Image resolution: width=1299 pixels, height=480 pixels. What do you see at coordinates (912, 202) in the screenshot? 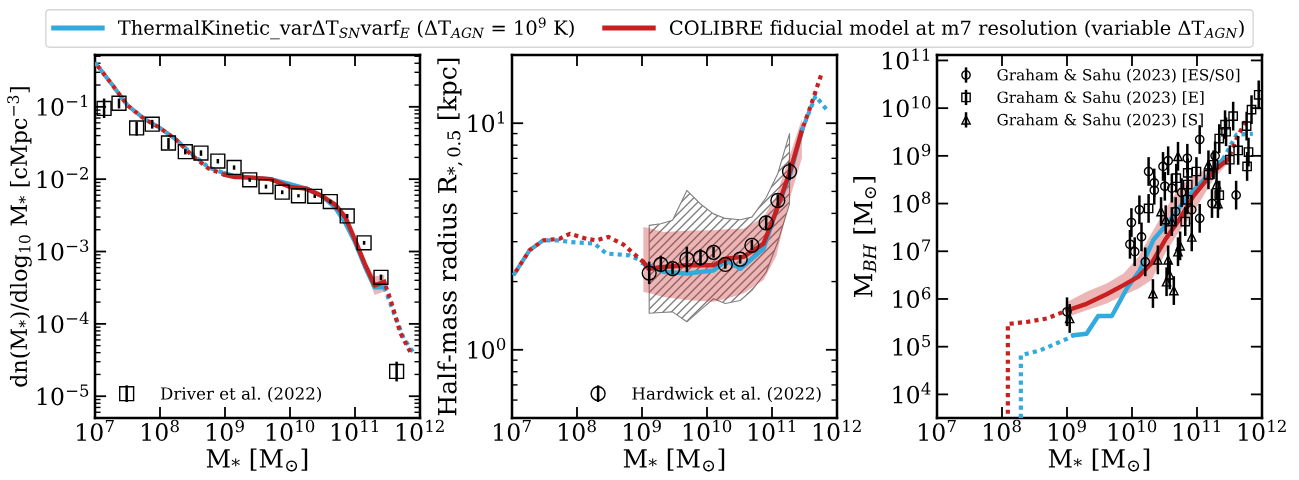
I see `y-tick-label: 10$^{8}$` at bounding box center [912, 202].